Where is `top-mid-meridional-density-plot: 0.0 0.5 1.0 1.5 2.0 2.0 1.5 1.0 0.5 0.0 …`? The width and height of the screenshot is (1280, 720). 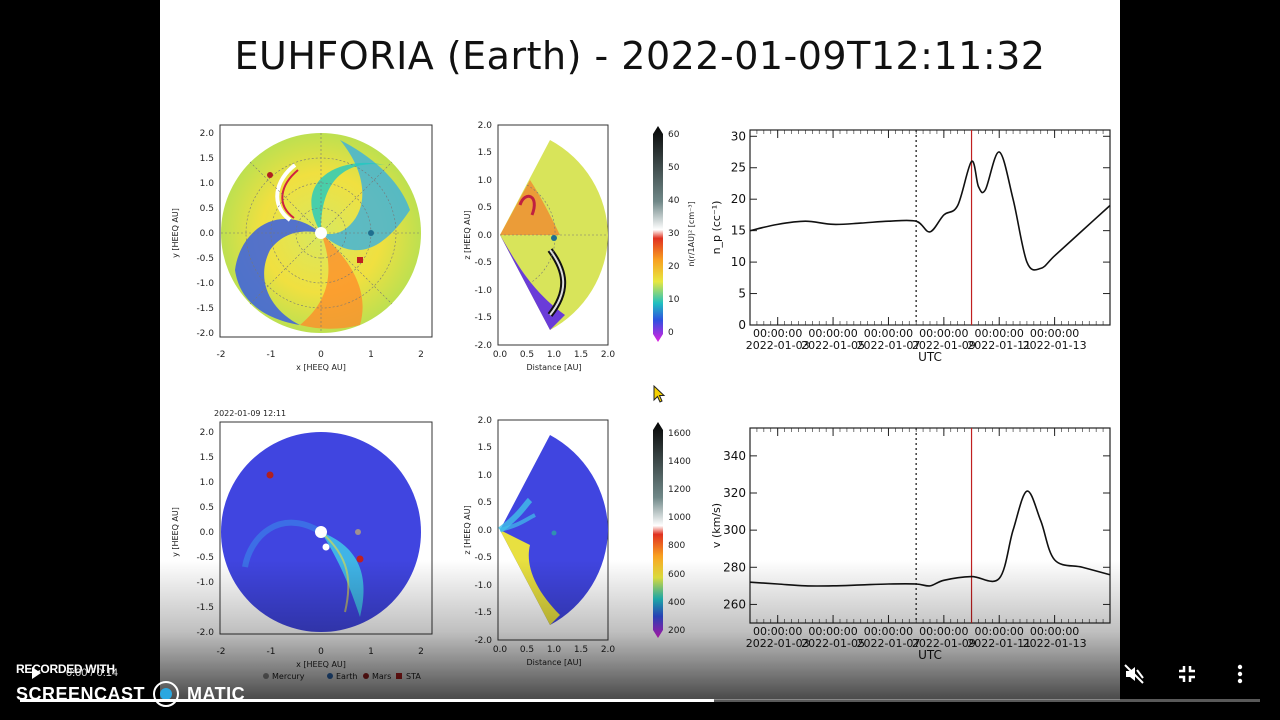 top-mid-meridional-density-plot: 0.0 0.5 1.0 1.5 2.0 2.0 1.5 1.0 0.5 0.0 … is located at coordinates (541, 250).